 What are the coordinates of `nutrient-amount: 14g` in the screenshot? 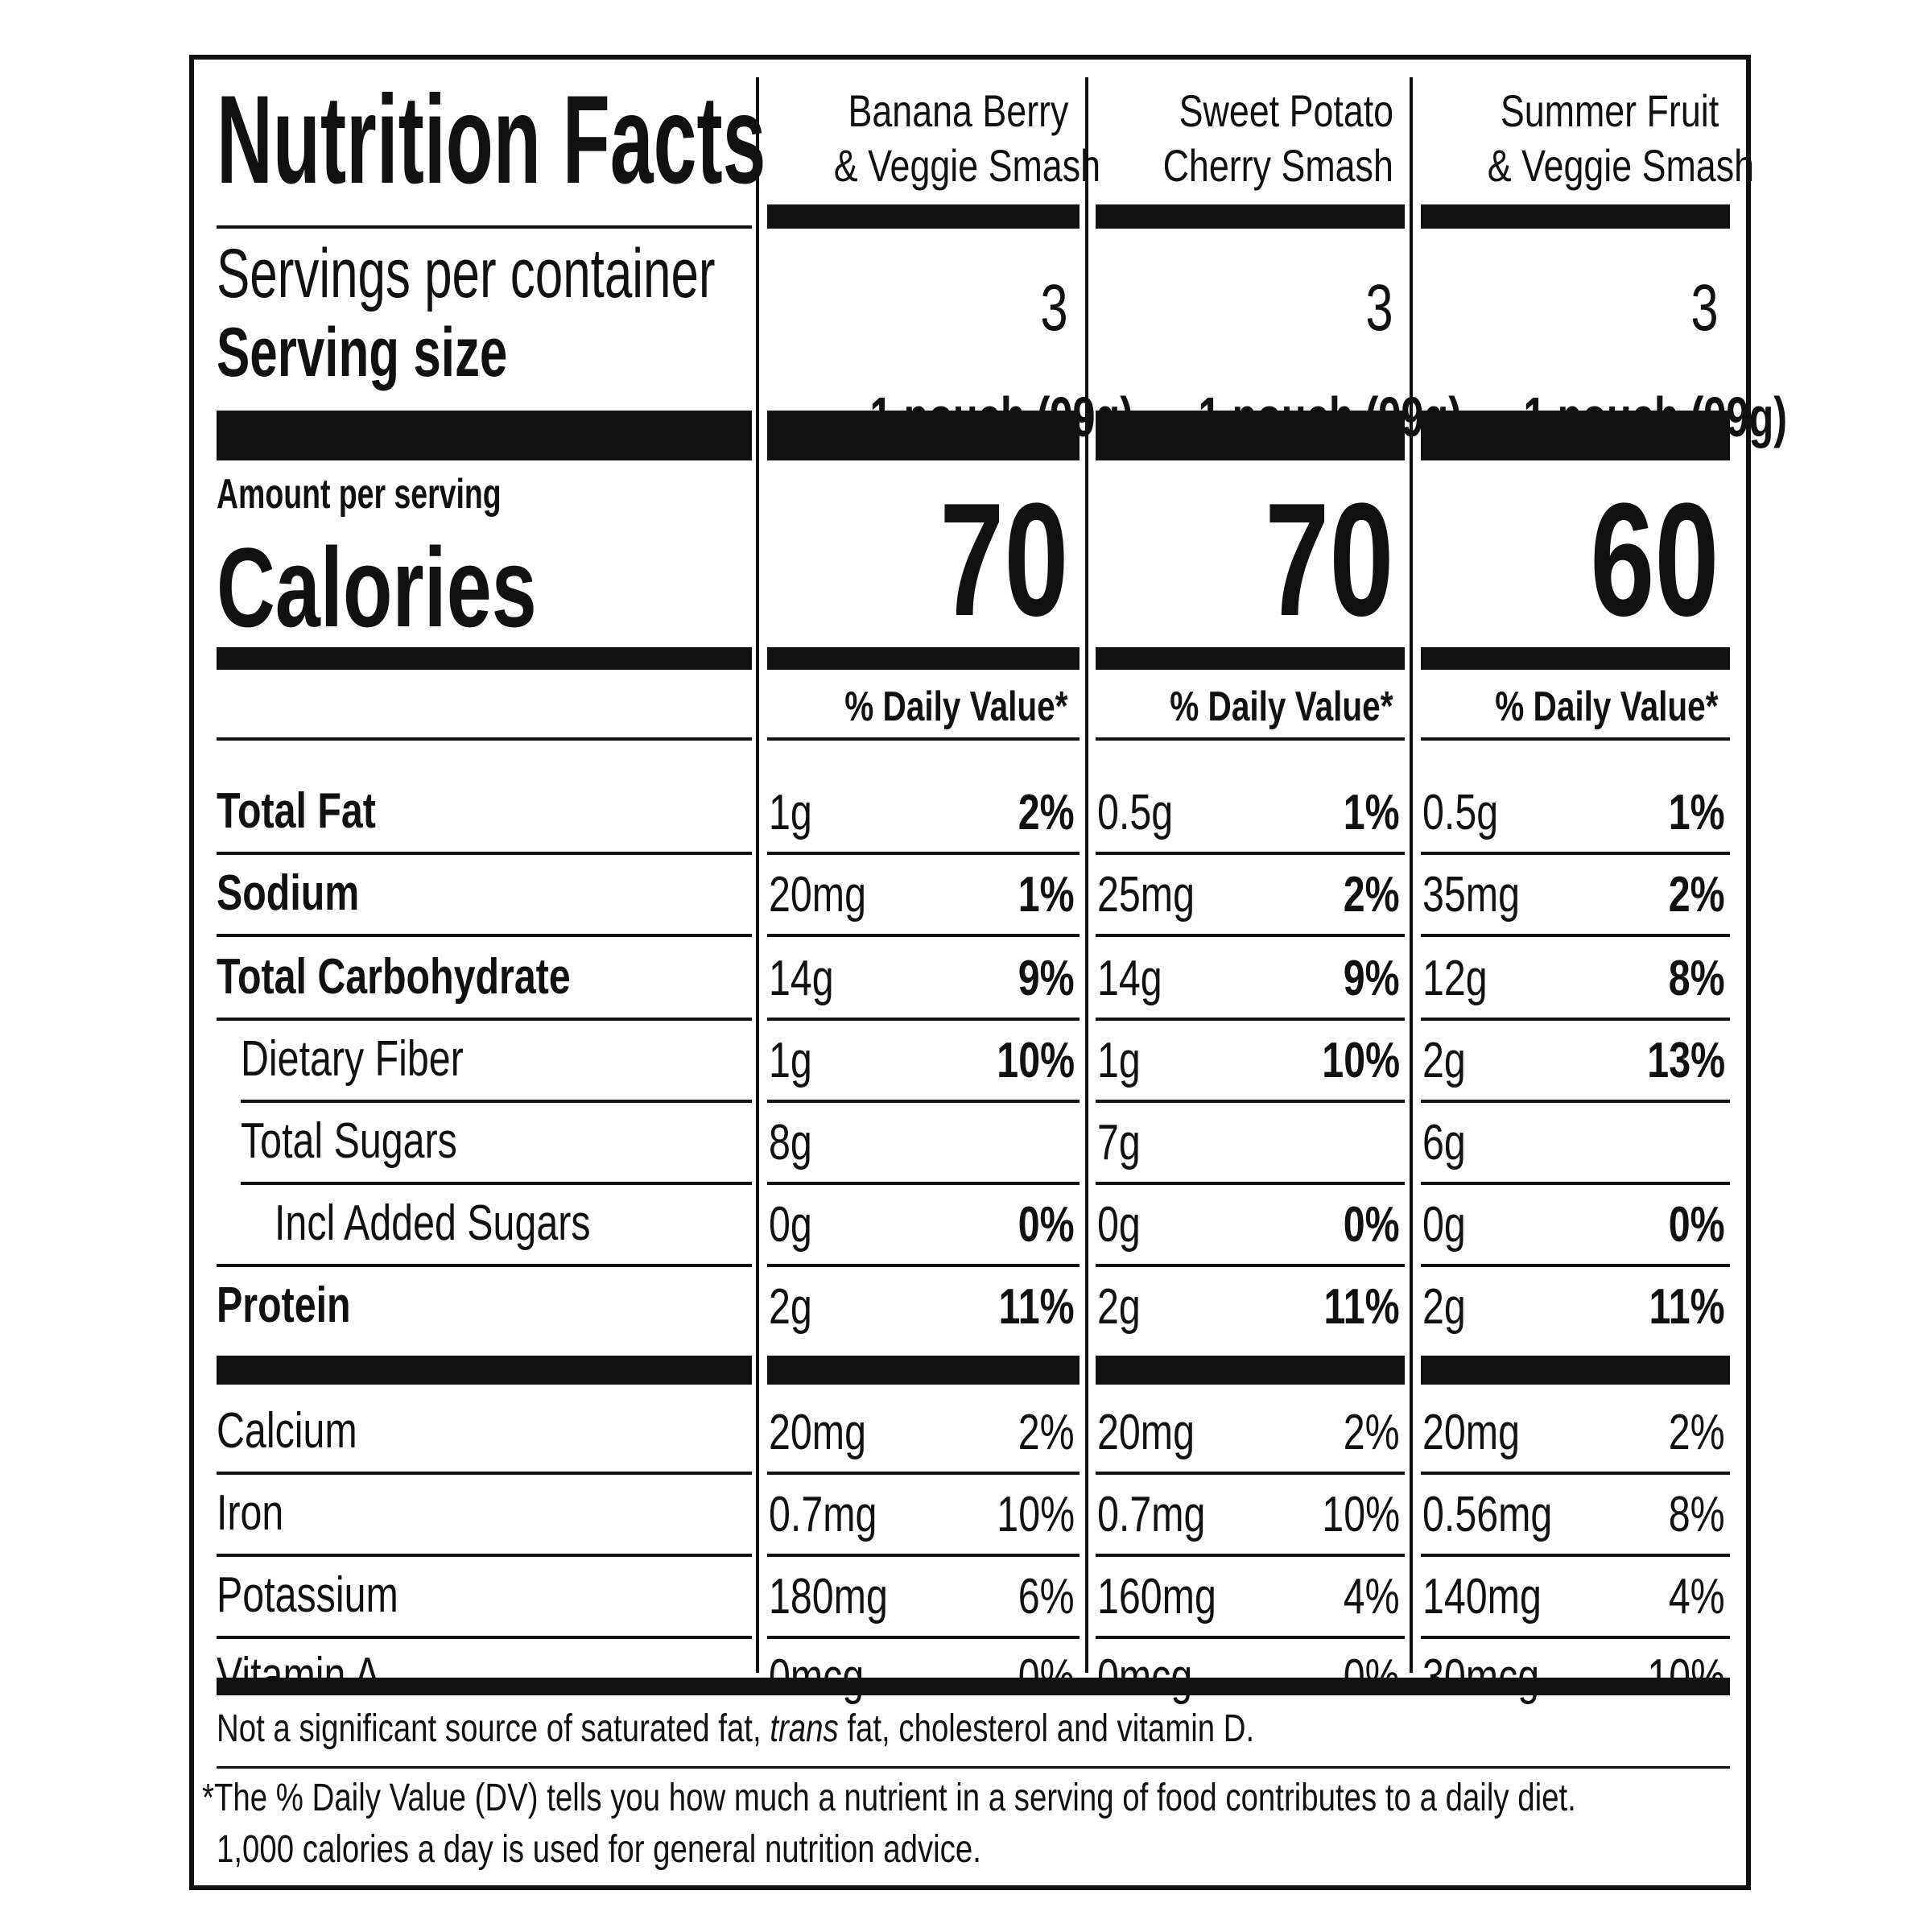 It's located at (810, 979).